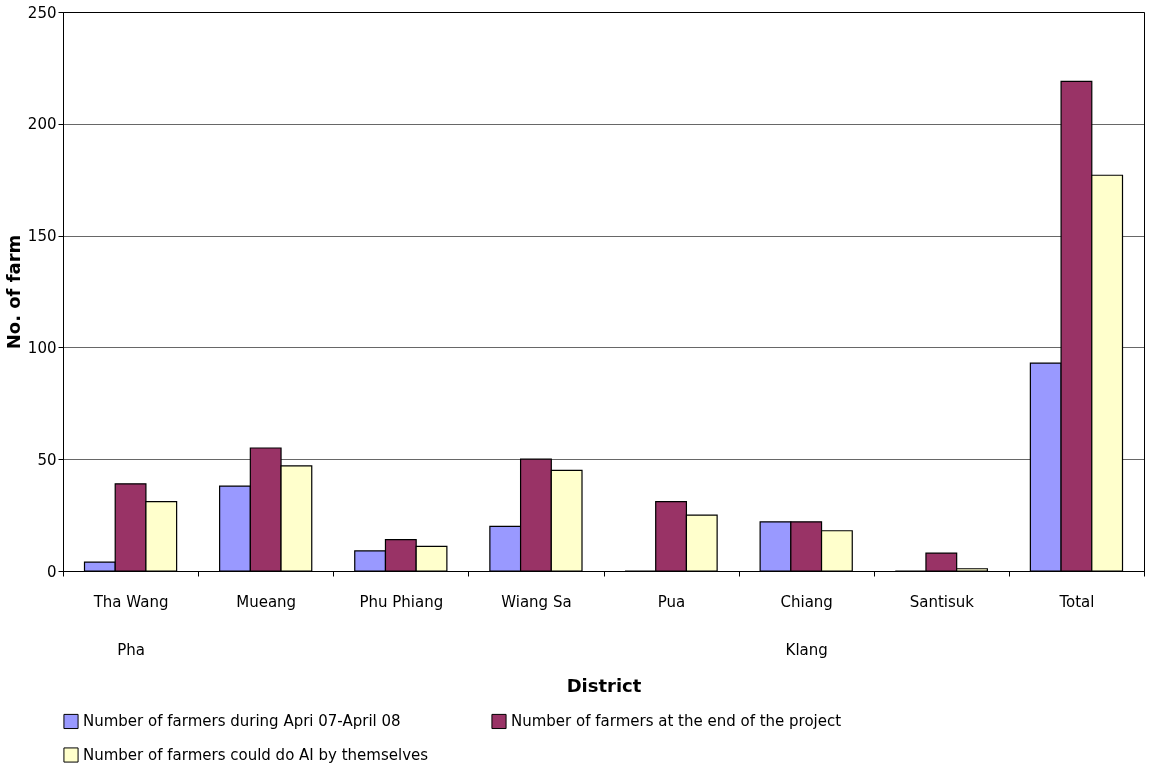 The width and height of the screenshot is (1158, 776). What do you see at coordinates (401, 601) in the screenshot?
I see `x-tick-label: Phu Phiang` at bounding box center [401, 601].